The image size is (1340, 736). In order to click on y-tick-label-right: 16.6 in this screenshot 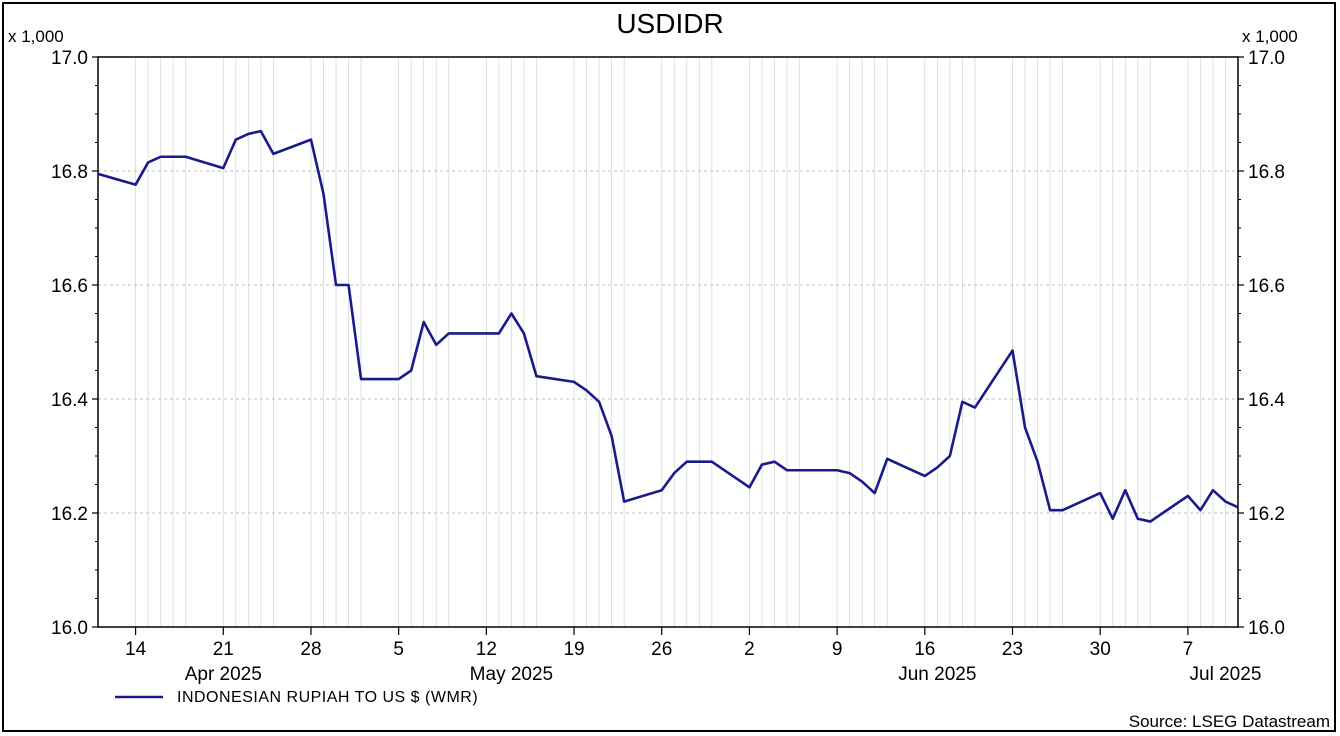, I will do `click(1266, 286)`.